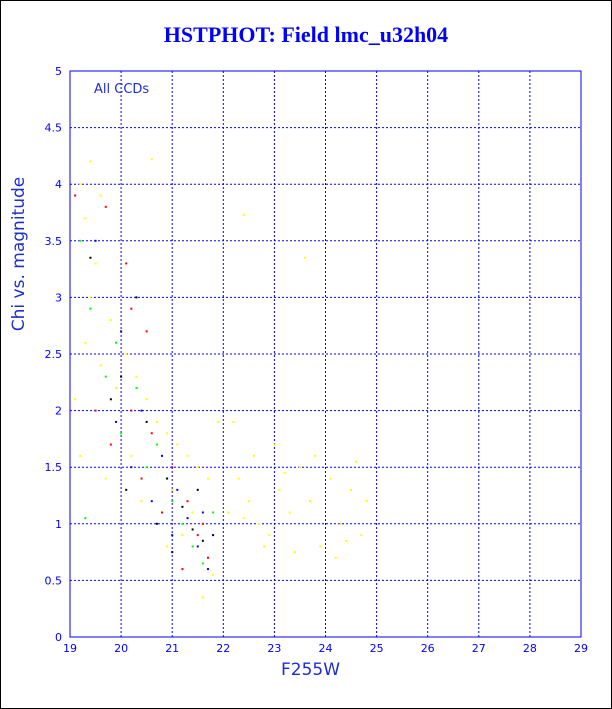  Describe the element at coordinates (54, 241) in the screenshot. I see `y-tick-label: 3.5` at that location.